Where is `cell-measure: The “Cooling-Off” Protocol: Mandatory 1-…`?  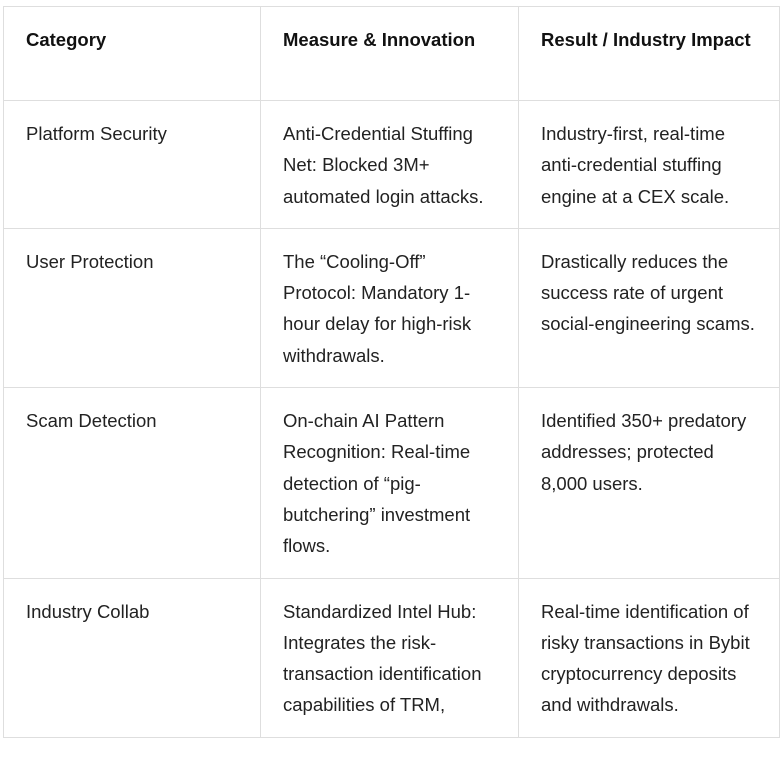 cell-measure: The “Cooling-Off” Protocol: Mandatory 1-… is located at coordinates (389, 308).